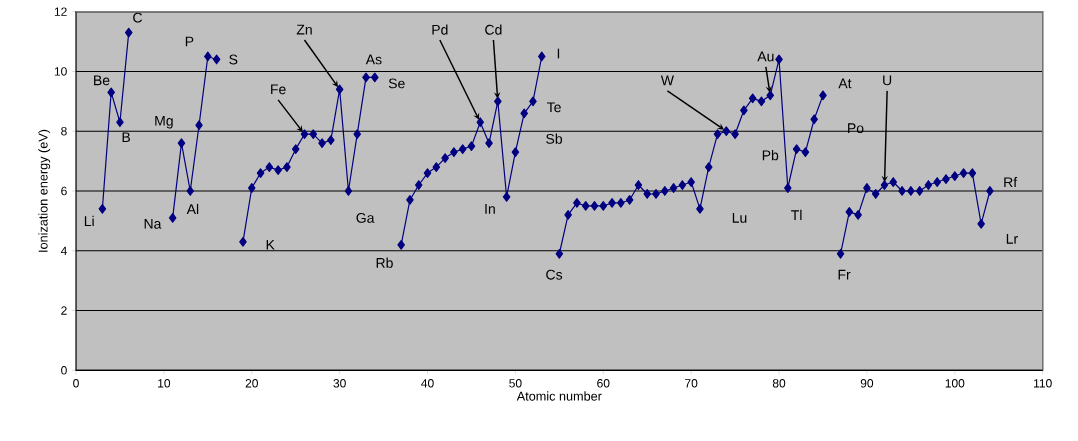 This screenshot has width=1078, height=441. Describe the element at coordinates (1011, 182) in the screenshot. I see `annotation: Rf` at that location.